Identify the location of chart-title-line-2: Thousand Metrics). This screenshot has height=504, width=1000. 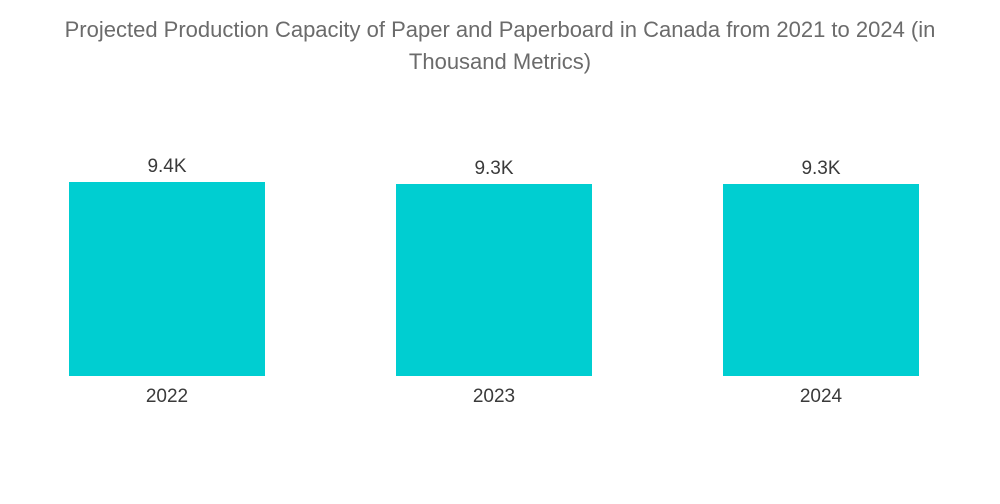
(500, 61).